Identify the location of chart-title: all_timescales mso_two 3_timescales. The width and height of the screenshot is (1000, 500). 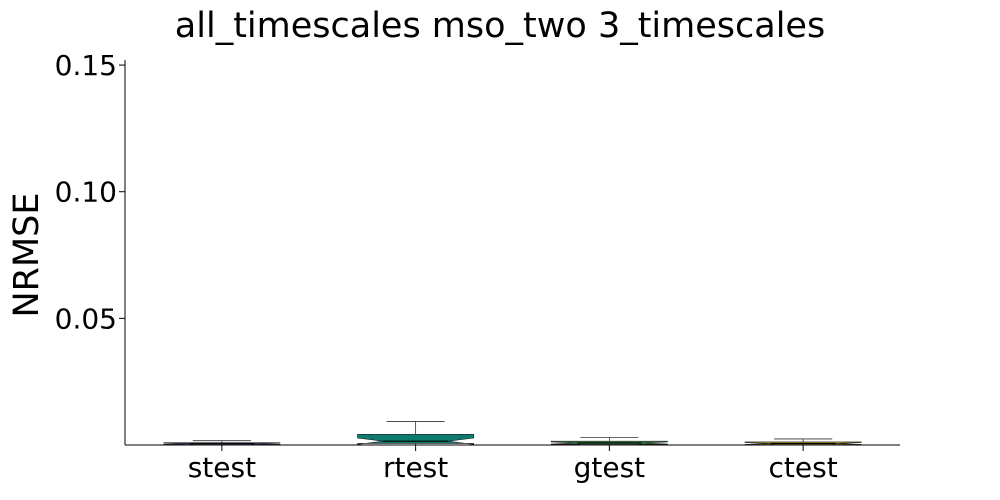
(500, 26).